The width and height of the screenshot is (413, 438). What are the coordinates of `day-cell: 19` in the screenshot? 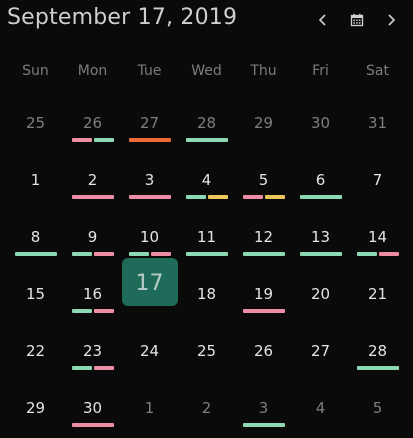 It's located at (263, 295).